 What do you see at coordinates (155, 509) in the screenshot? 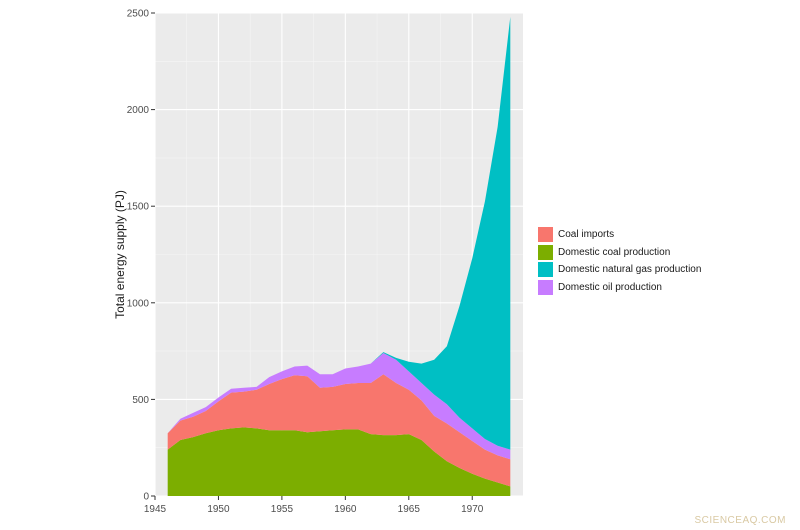
I see `x-tick-label: 1945` at bounding box center [155, 509].